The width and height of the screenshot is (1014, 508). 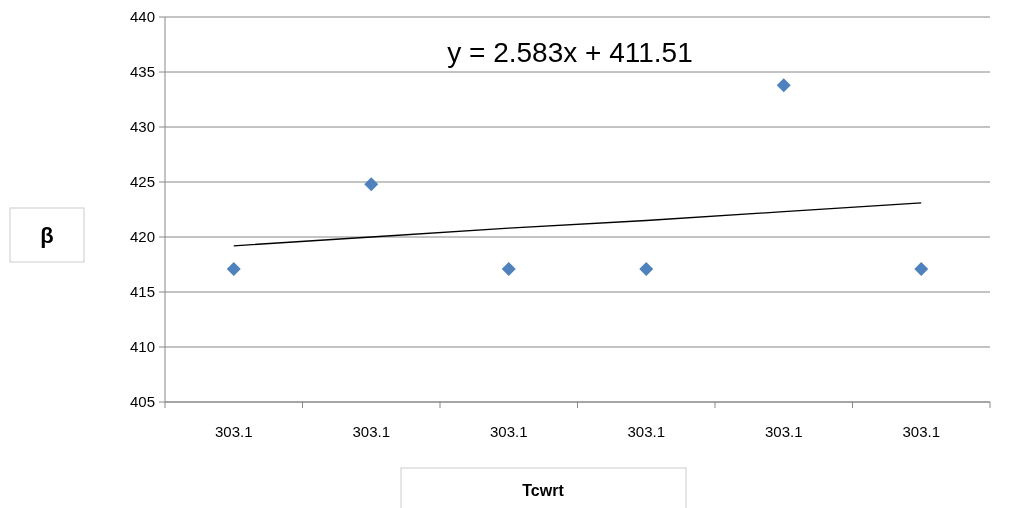 What do you see at coordinates (543, 490) in the screenshot?
I see `x-axis-title: Tcwrt` at bounding box center [543, 490].